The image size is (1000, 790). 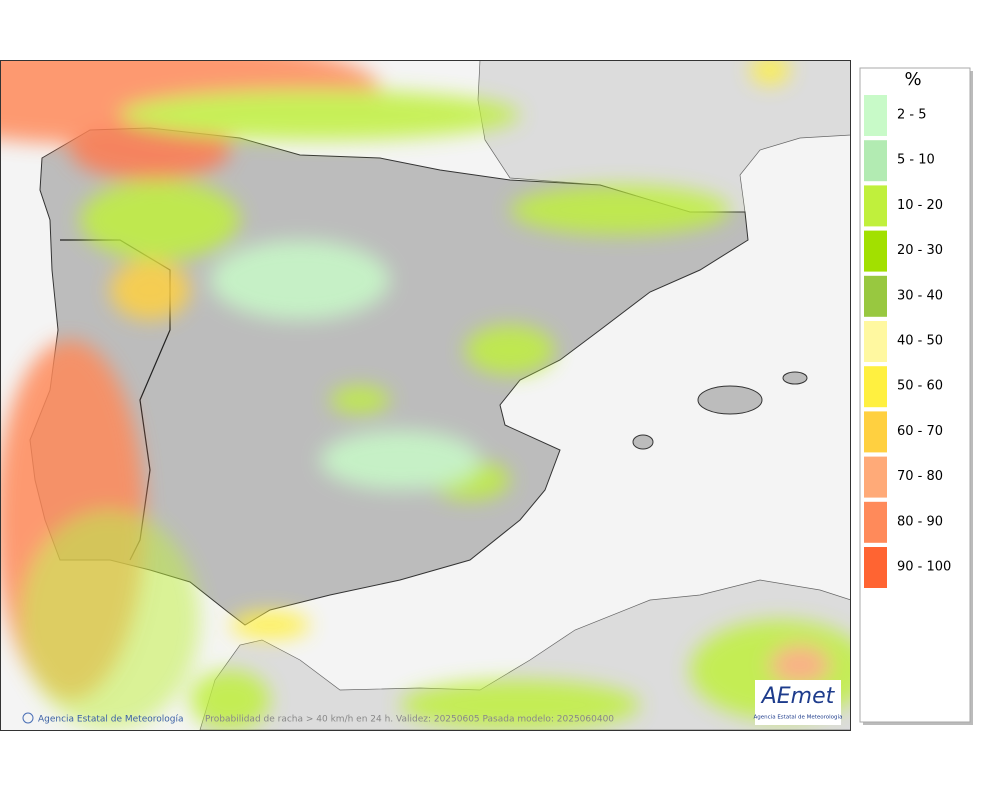 What do you see at coordinates (920, 205) in the screenshot?
I see `legend-label: 10 - 20` at bounding box center [920, 205].